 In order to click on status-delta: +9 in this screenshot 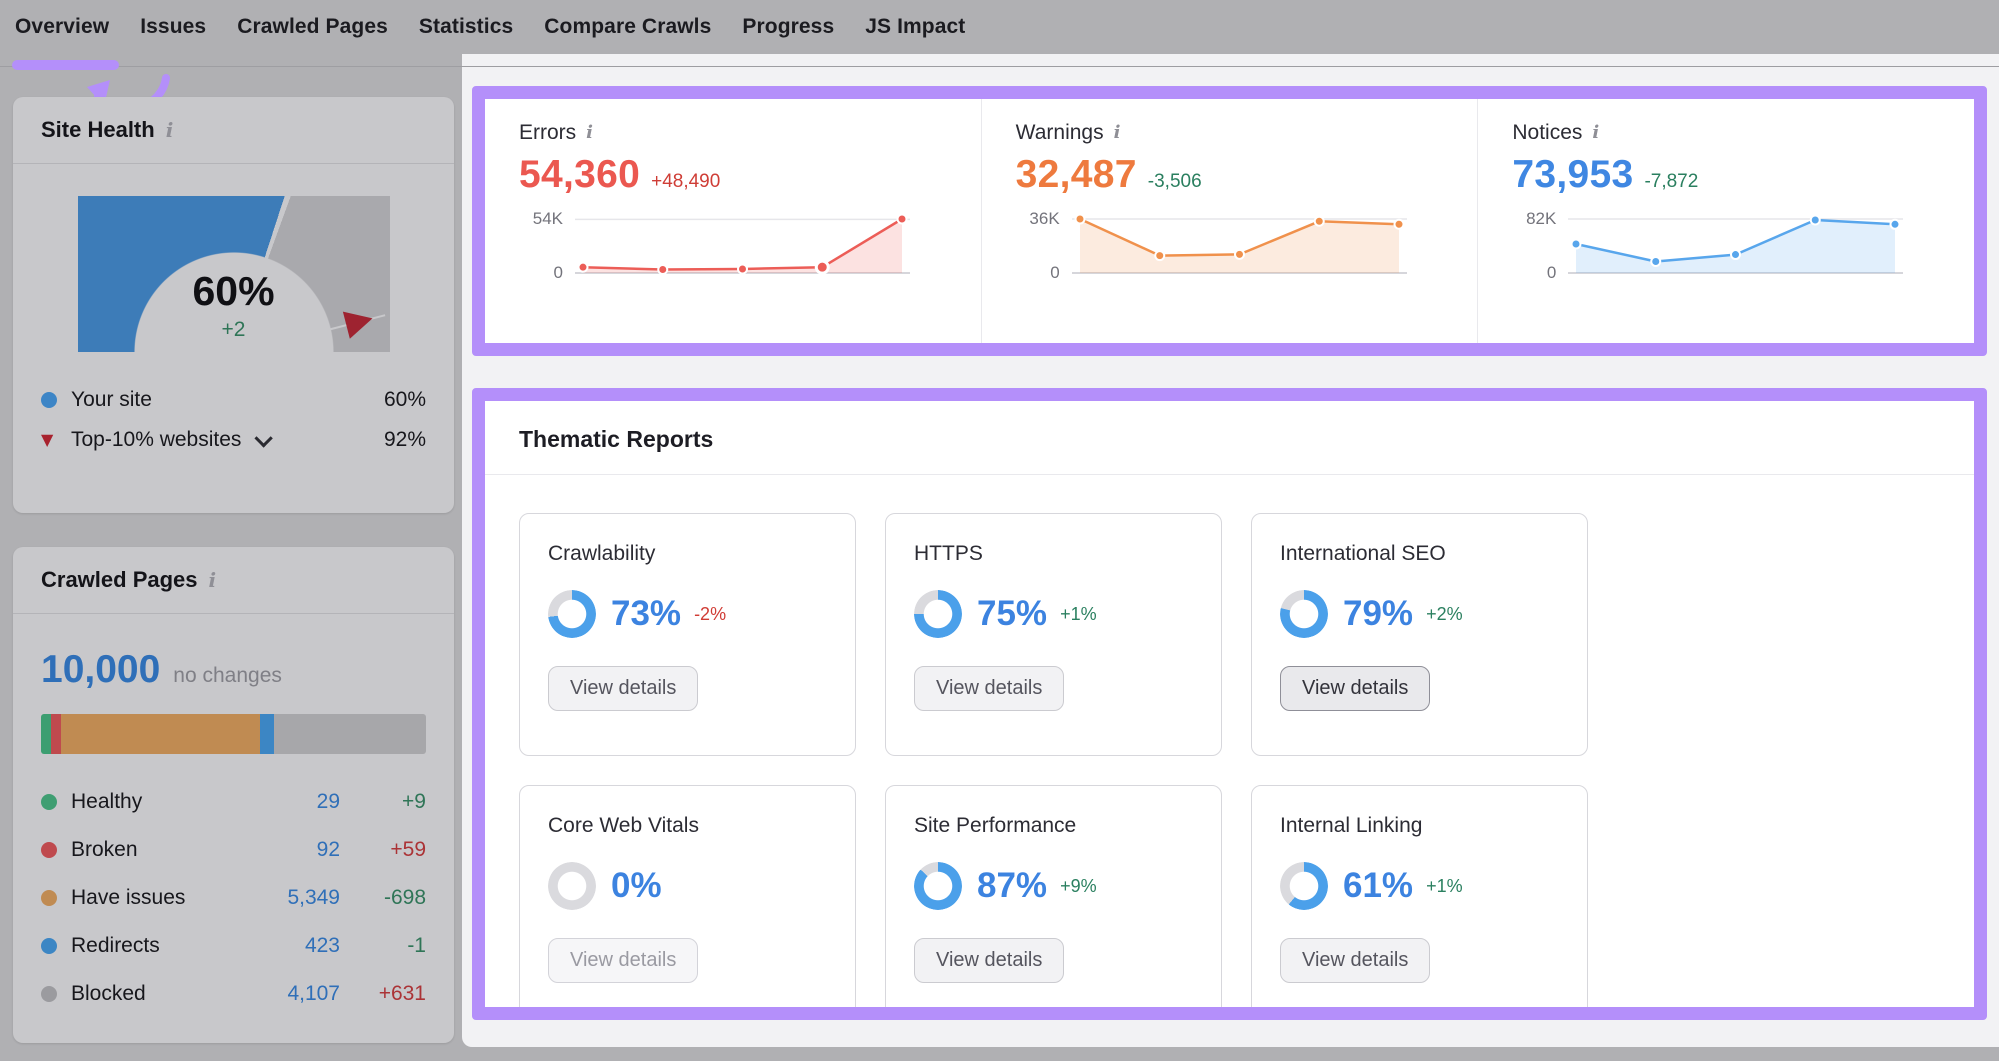, I will do `click(414, 801)`.